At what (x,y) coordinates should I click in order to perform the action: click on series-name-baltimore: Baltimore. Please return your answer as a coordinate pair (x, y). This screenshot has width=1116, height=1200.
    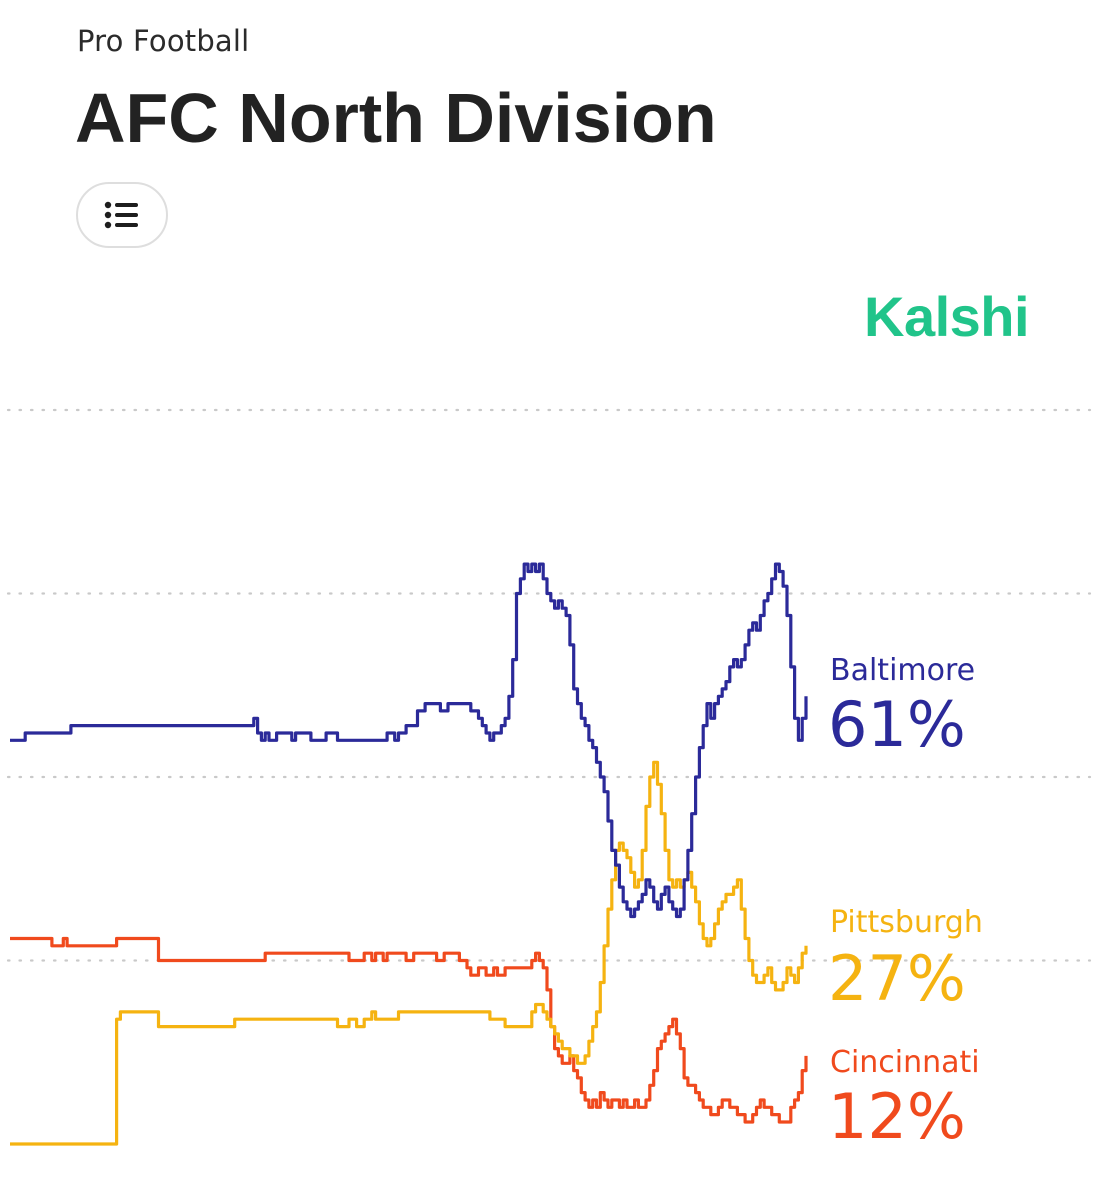
    Looking at the image, I should click on (902, 670).